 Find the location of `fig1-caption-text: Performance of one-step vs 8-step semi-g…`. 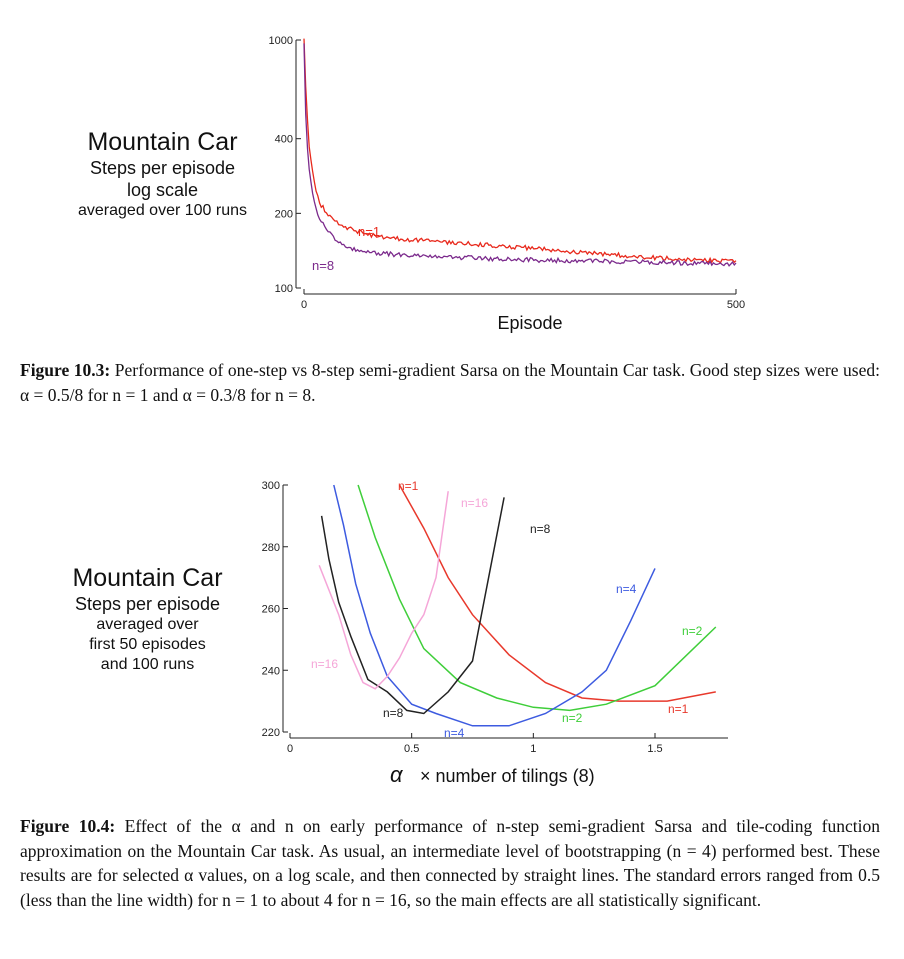

fig1-caption-text: Performance of one-step vs 8-step semi-g… is located at coordinates (450, 382).